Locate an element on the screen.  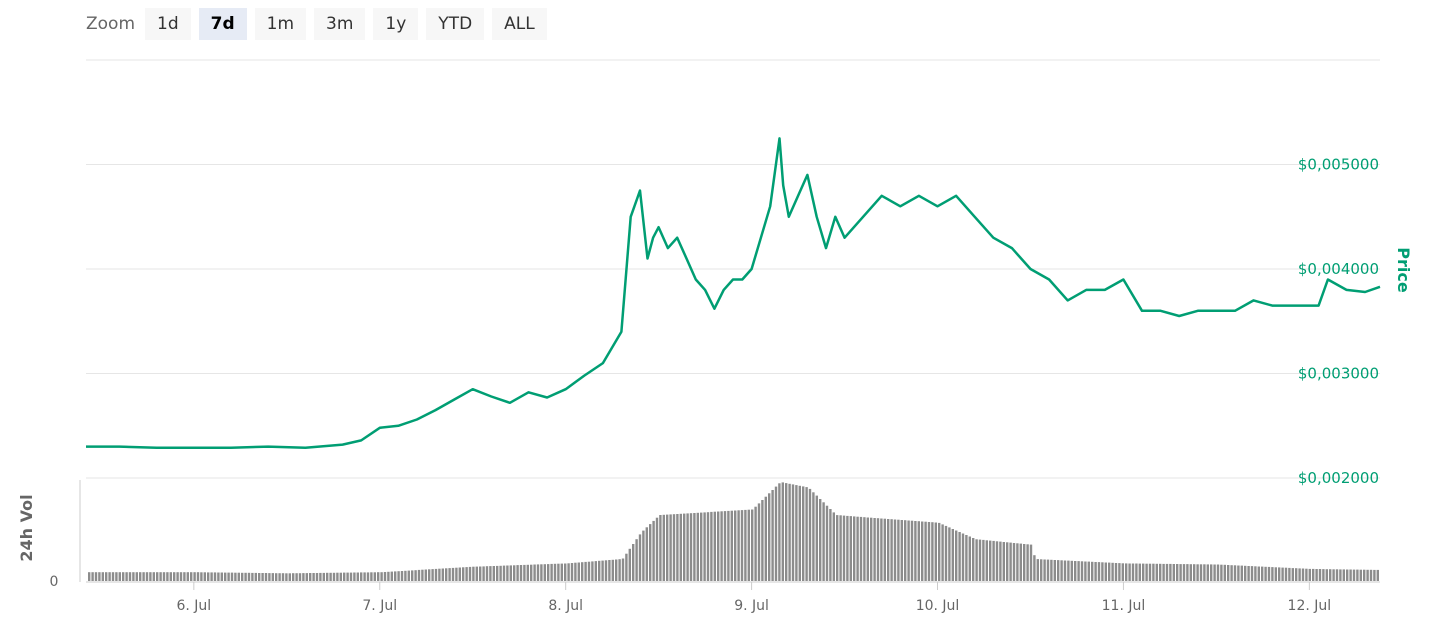
volume-zero-tick: 0 is located at coordinates (54, 582).